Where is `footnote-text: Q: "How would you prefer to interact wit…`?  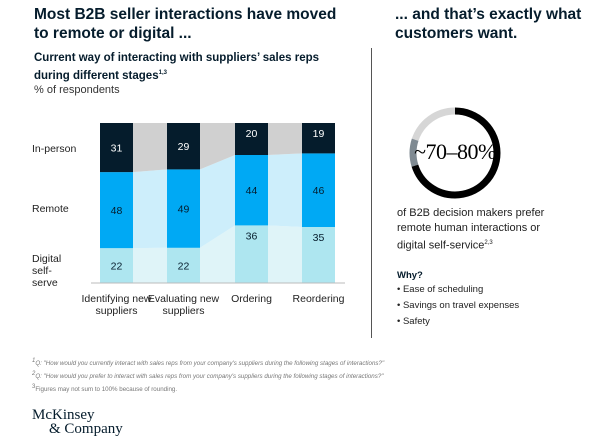 footnote-text: Q: "How would you prefer to interact wit… is located at coordinates (209, 377).